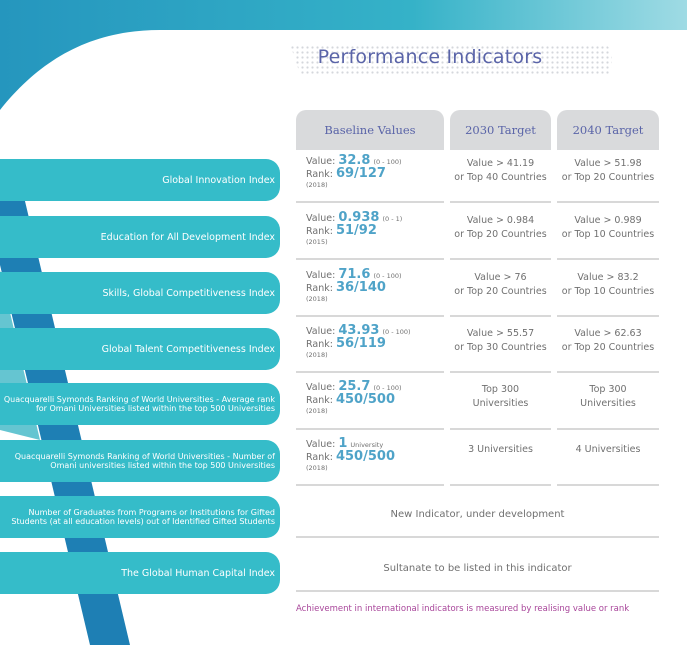  I want to click on column-header-2040: 2040 Target, so click(608, 130).